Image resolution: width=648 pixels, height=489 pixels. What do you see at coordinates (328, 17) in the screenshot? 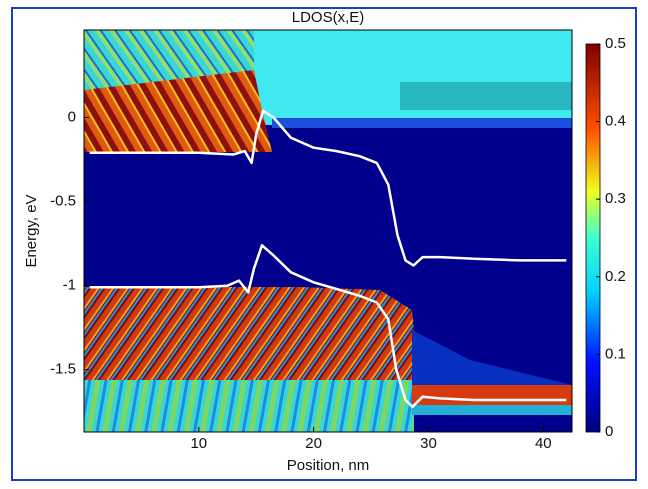
I see `chart-title: LDOS(x,E)` at bounding box center [328, 17].